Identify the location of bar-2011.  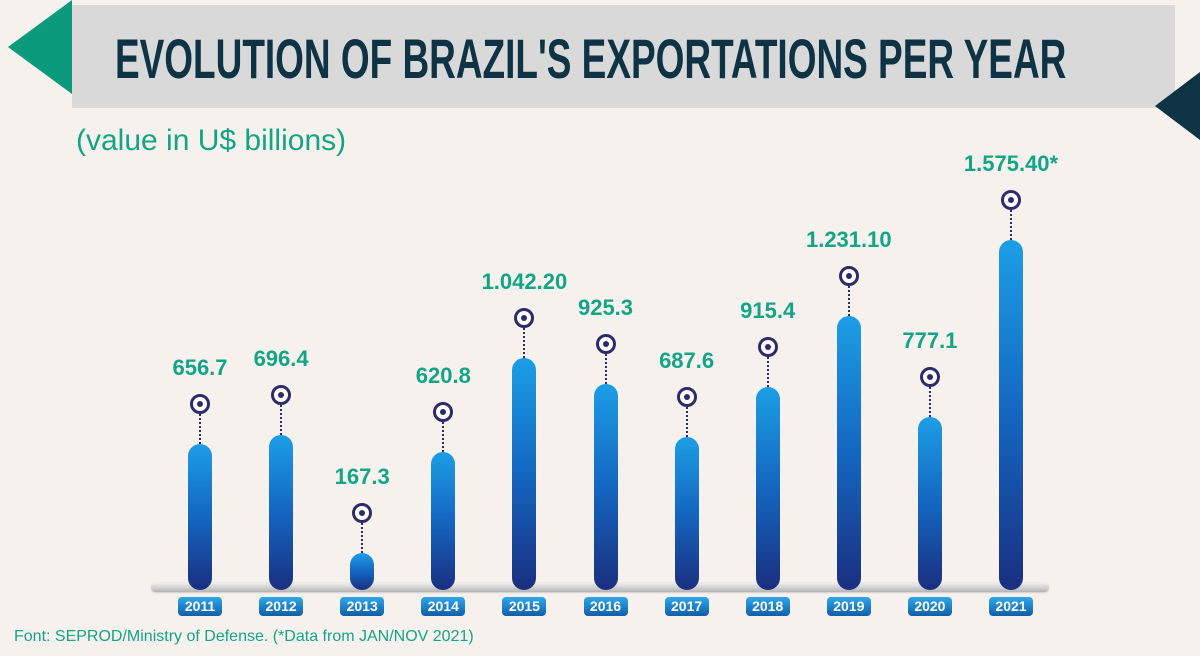
(200, 517).